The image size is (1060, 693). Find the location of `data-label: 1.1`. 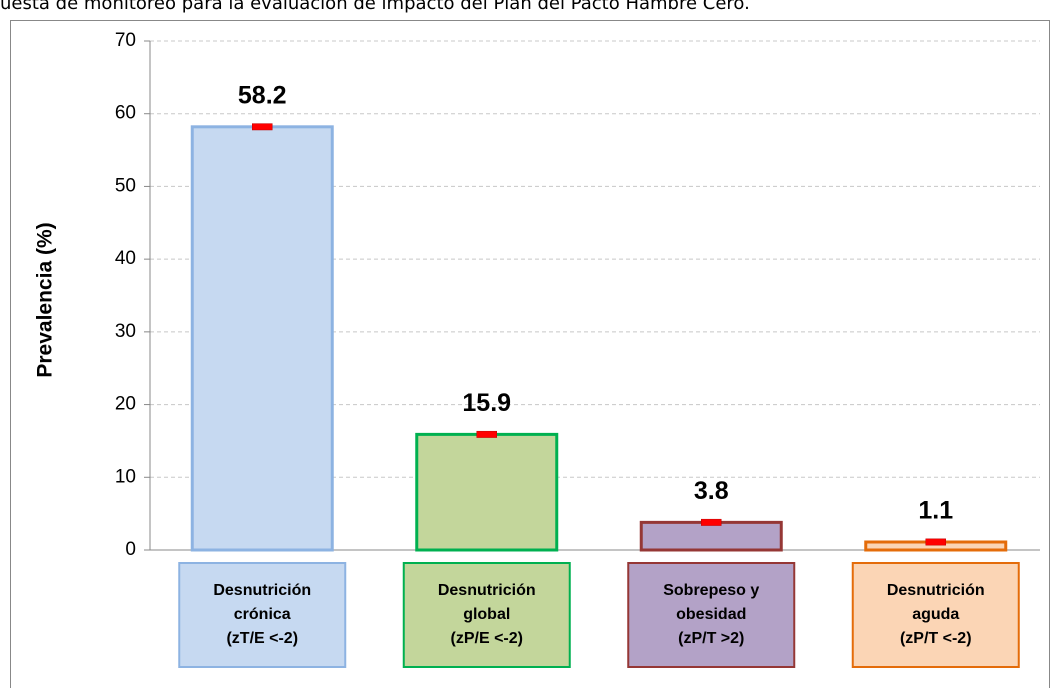

data-label: 1.1 is located at coordinates (935, 511).